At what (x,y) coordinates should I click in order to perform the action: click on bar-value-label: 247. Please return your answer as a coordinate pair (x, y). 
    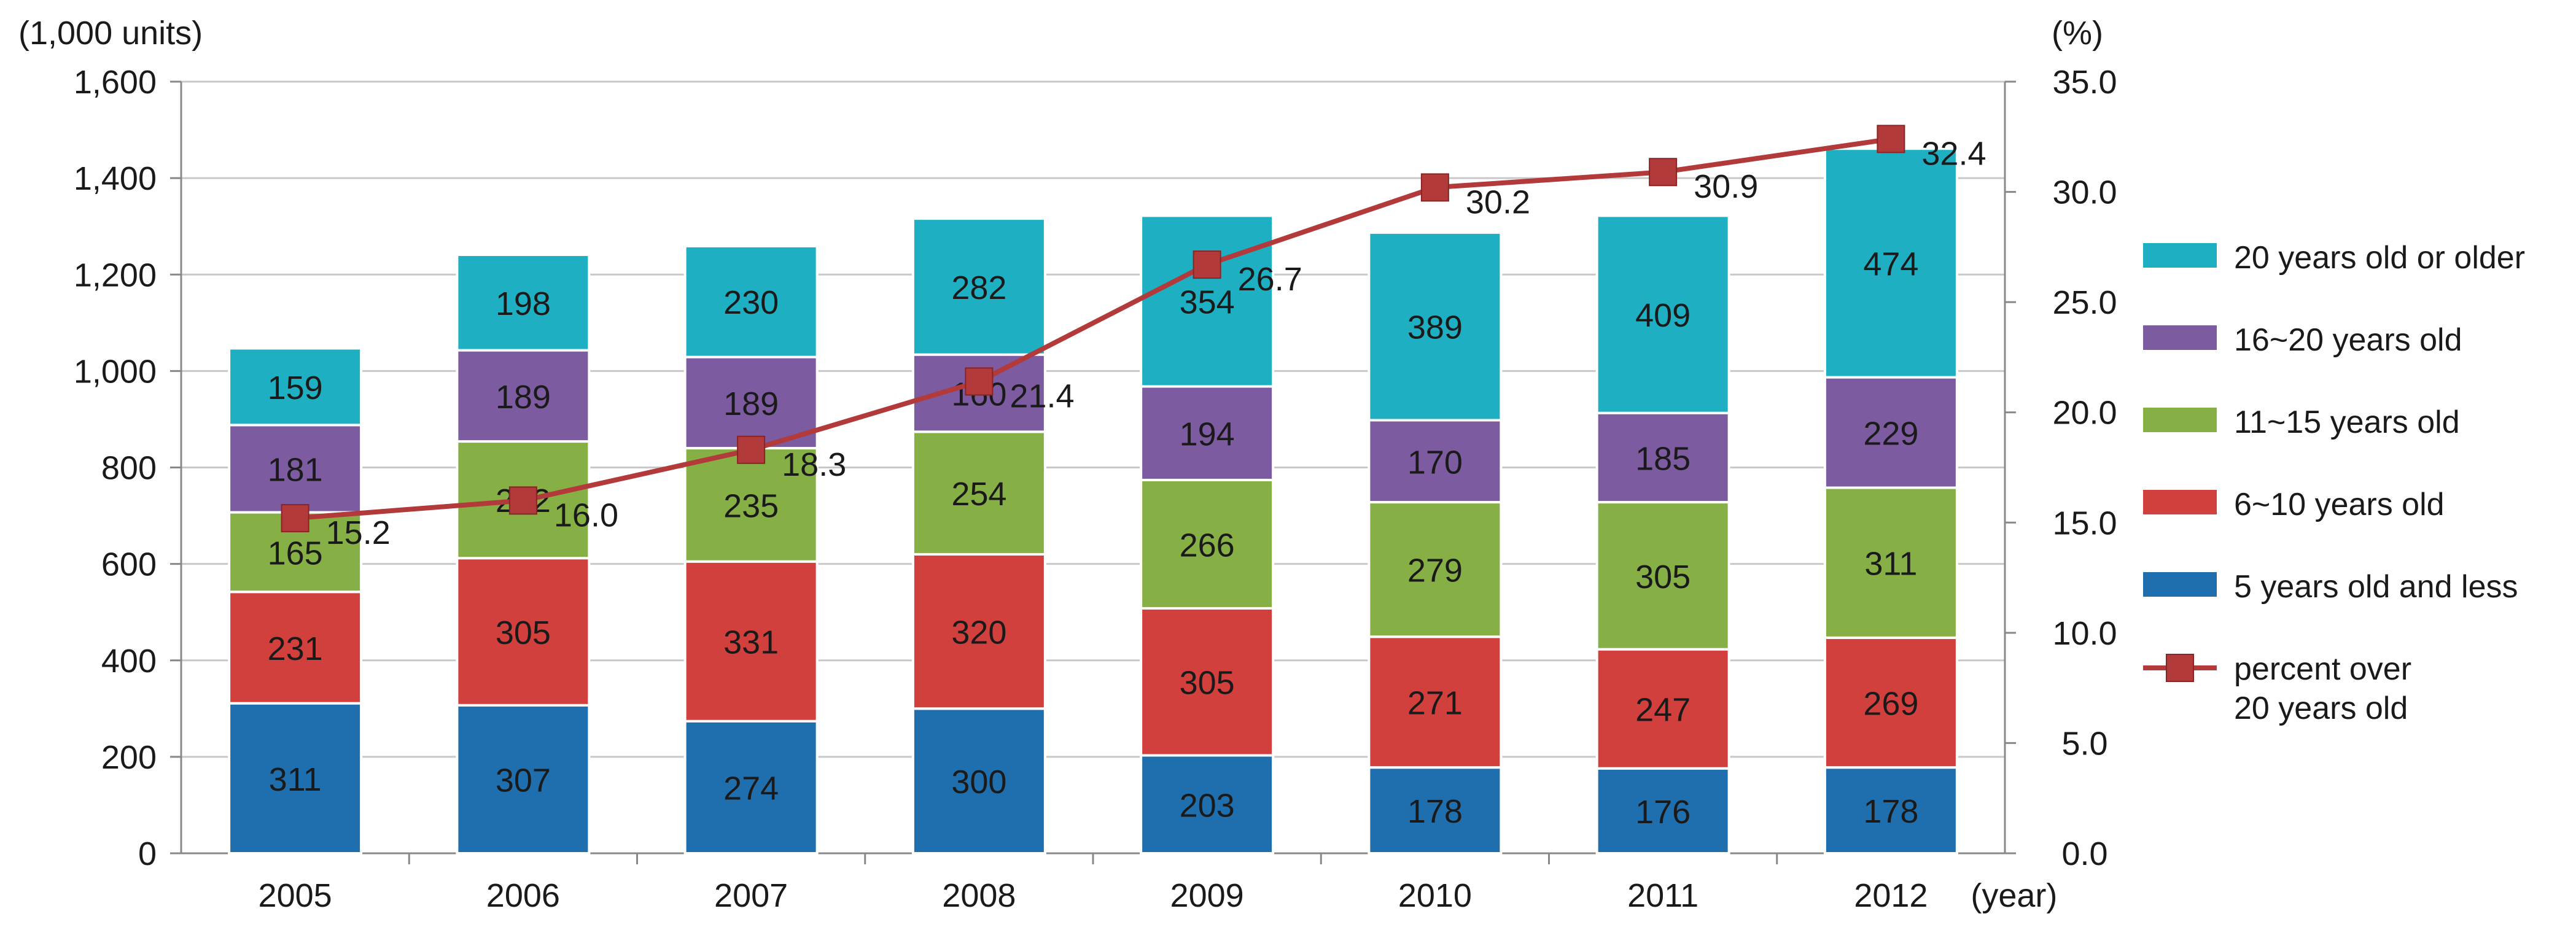
    Looking at the image, I should click on (1663, 710).